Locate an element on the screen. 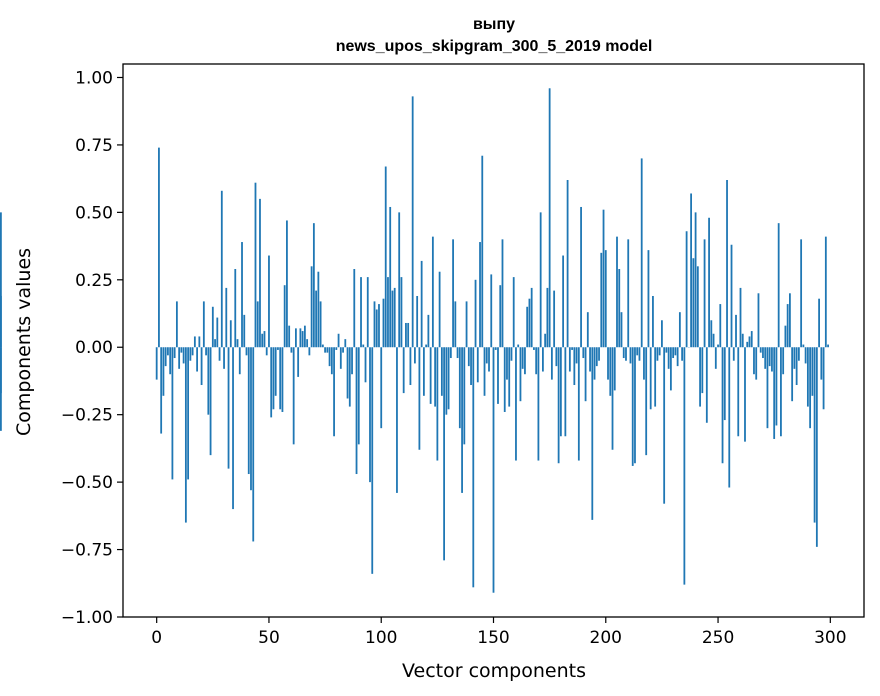 Image resolution: width=880 pixels, height=696 pixels. x-tick-label: 150 is located at coordinates (493, 638).